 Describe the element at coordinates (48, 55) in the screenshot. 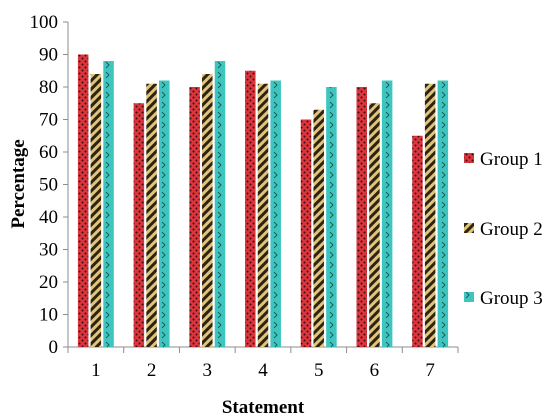

I see `y-tick-label: 90` at that location.